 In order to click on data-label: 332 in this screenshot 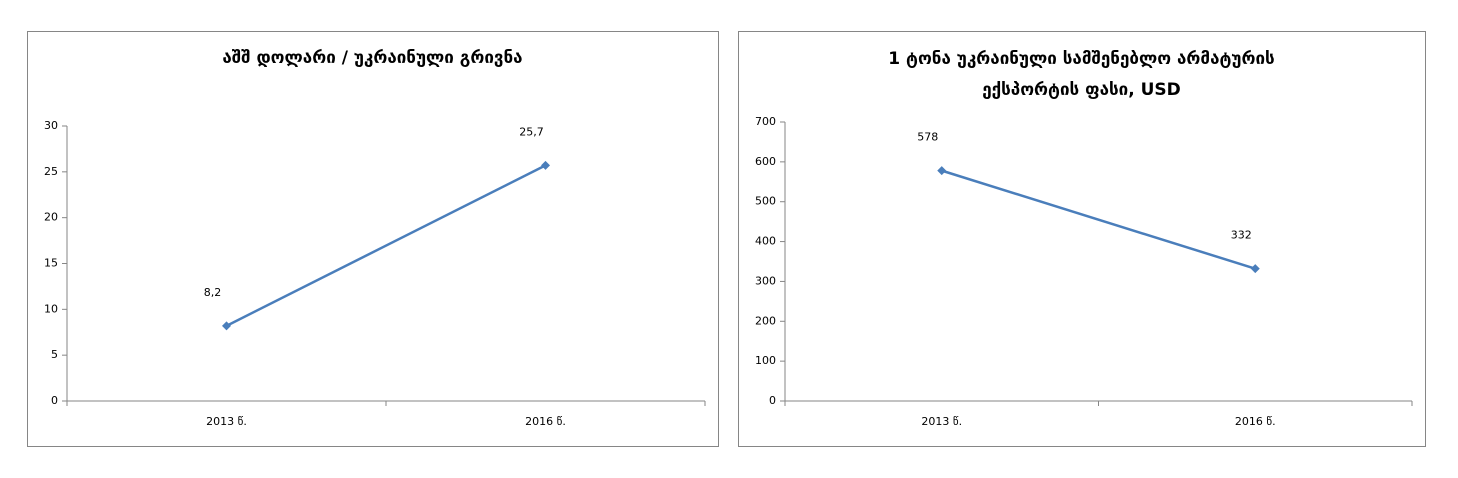, I will do `click(1241, 235)`.